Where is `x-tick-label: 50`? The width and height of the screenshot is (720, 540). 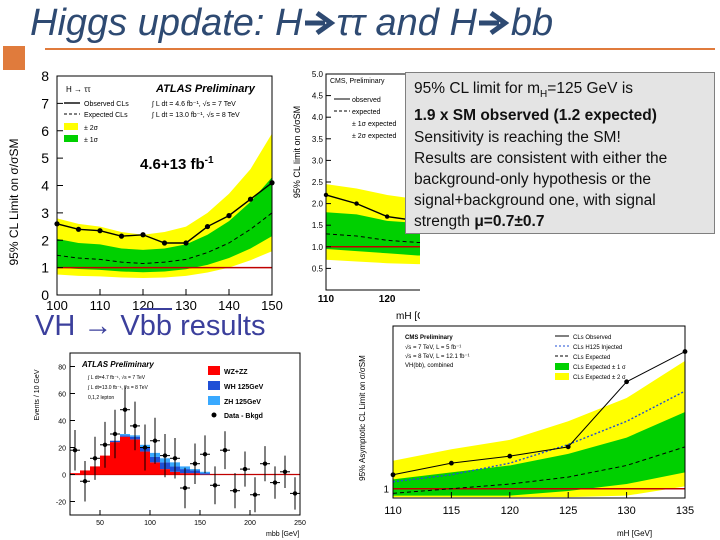
x-tick-label: 50 is located at coordinates (100, 523).